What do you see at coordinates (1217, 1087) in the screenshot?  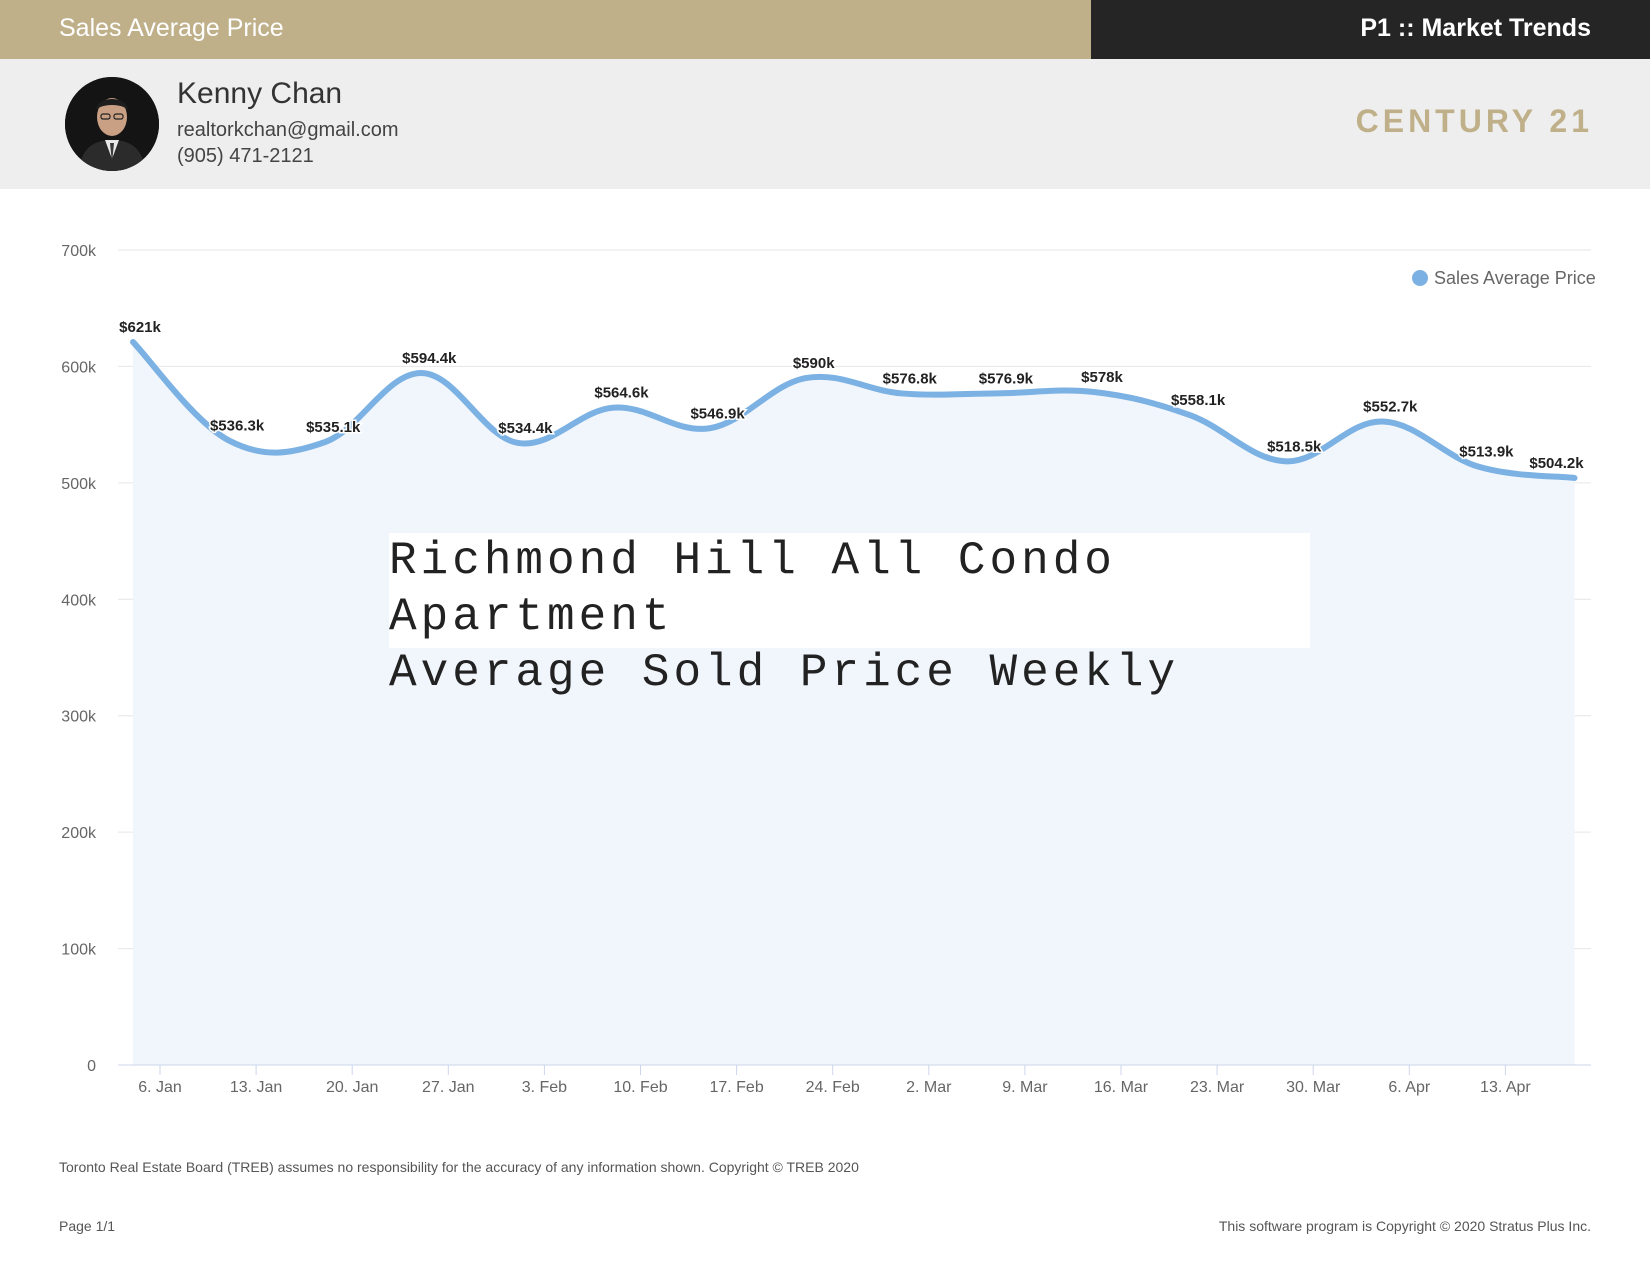 I see `x-tick-label: 23. Mar` at bounding box center [1217, 1087].